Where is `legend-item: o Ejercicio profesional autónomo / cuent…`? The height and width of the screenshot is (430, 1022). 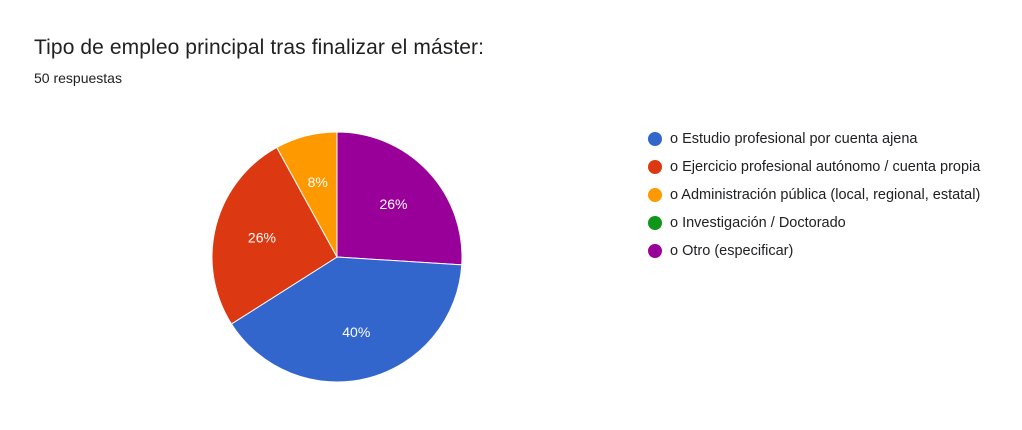 legend-item: o Ejercicio profesional autónomo / cuent… is located at coordinates (820, 167).